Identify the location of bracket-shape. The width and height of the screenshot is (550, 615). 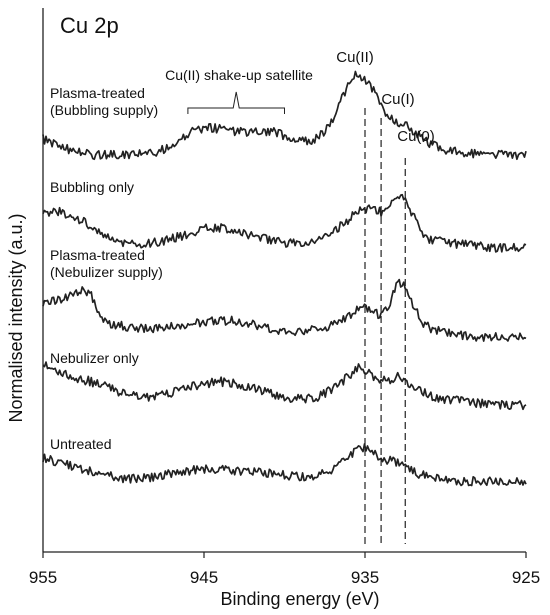
(236, 102).